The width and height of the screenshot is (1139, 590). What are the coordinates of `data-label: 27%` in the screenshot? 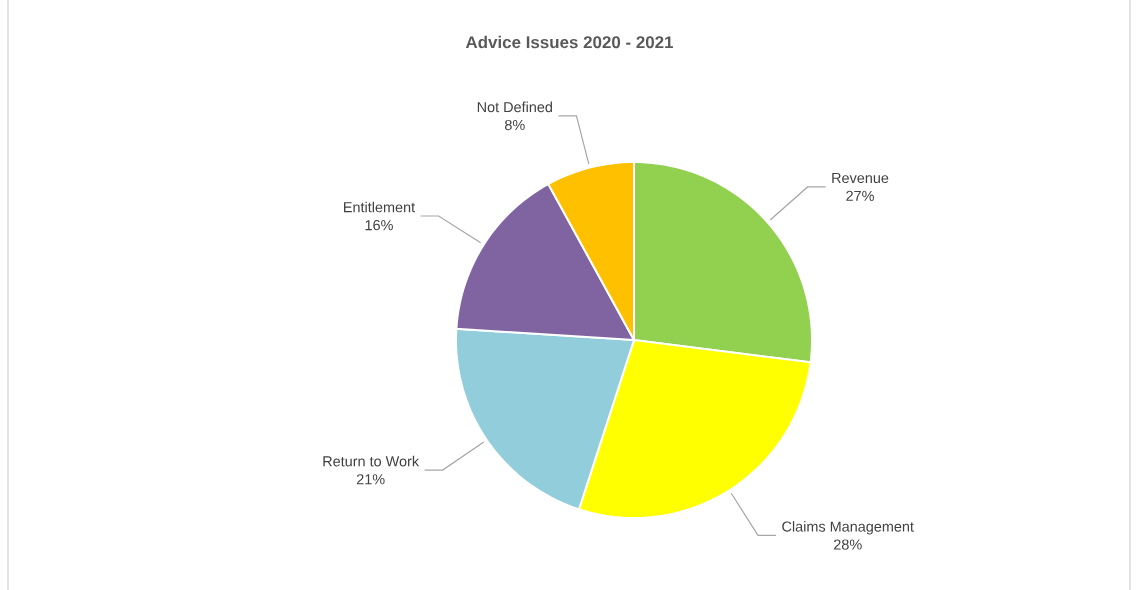 It's located at (860, 195).